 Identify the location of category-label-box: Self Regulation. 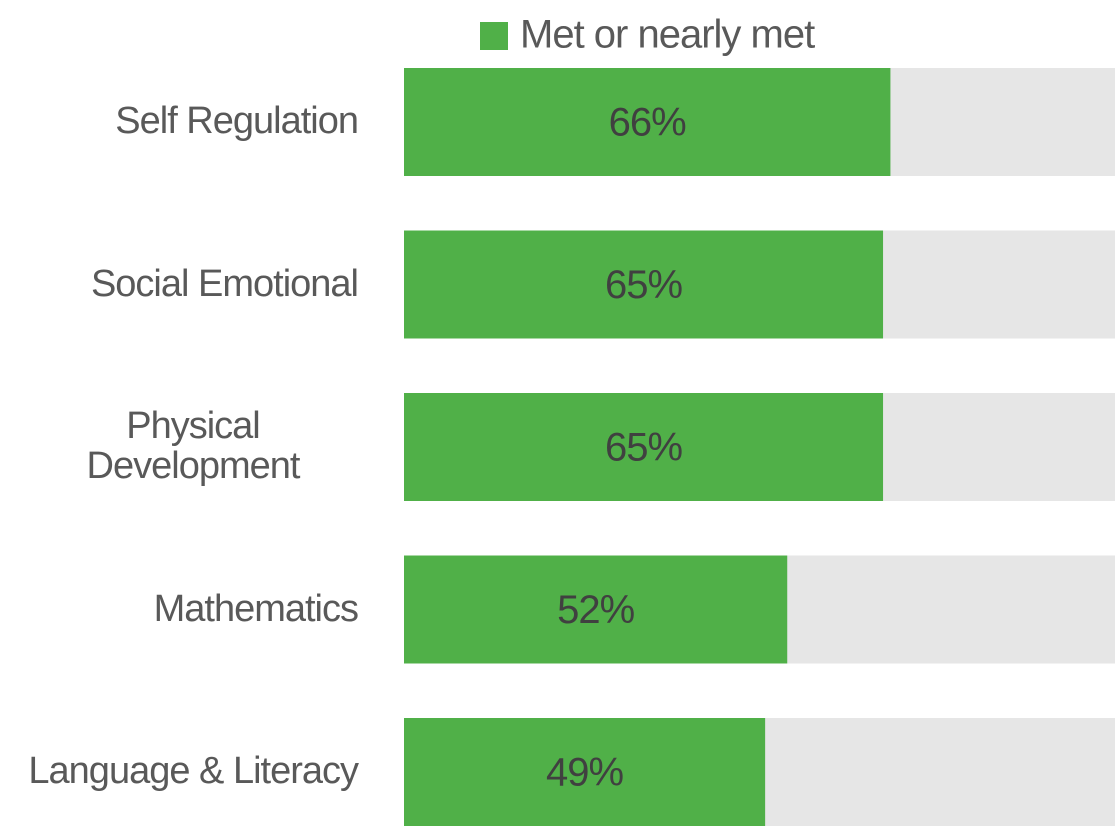
(179, 121).